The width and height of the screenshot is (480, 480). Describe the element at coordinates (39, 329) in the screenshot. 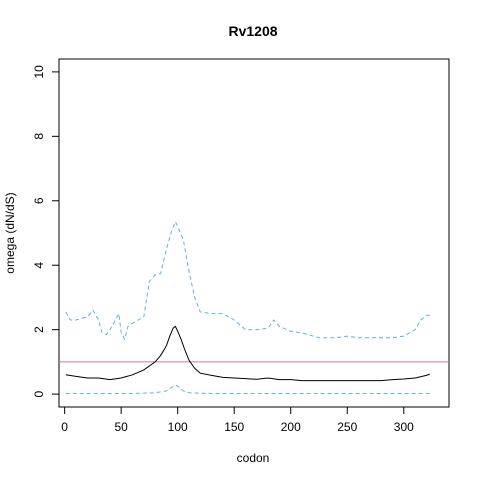

I see `y-tick-label: 2` at that location.